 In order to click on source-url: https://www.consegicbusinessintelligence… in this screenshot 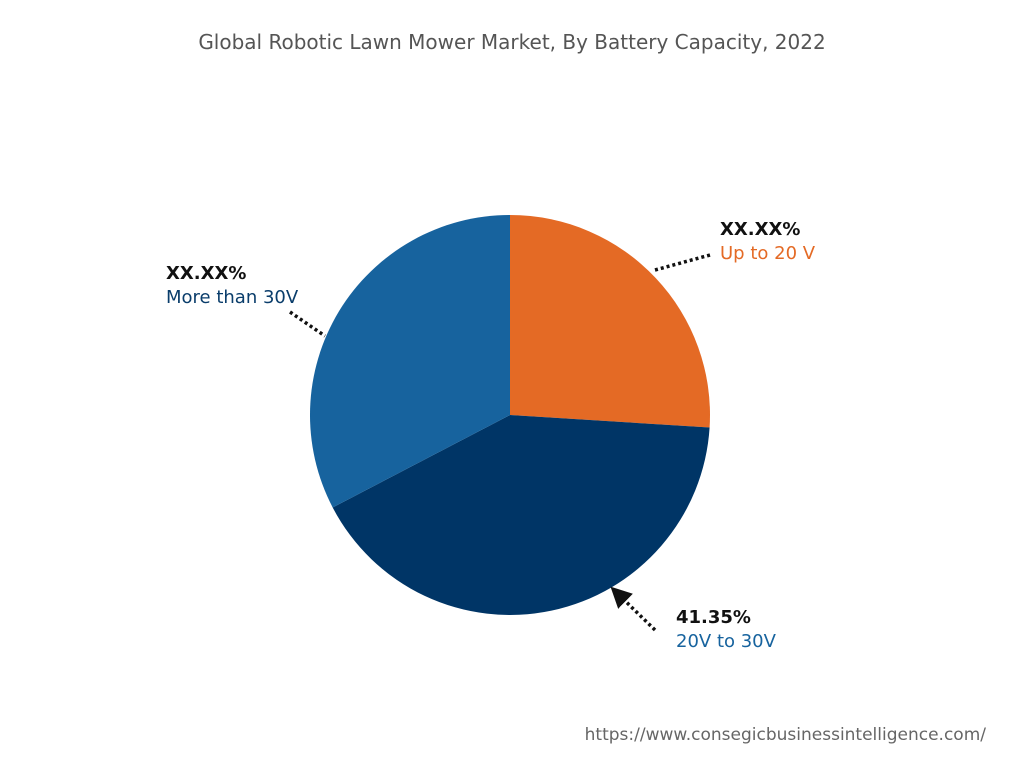, I will do `click(785, 735)`.